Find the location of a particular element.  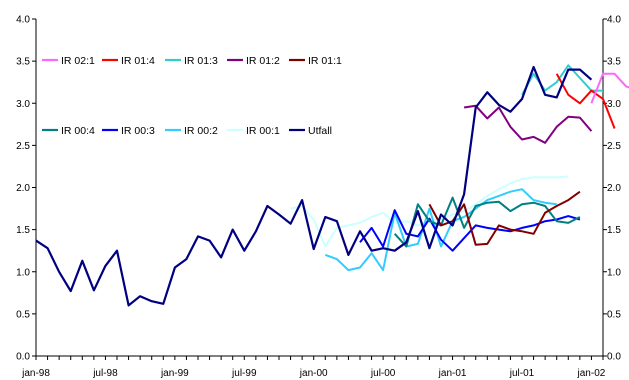

legend-label-utfall: Utfall is located at coordinates (320, 131).